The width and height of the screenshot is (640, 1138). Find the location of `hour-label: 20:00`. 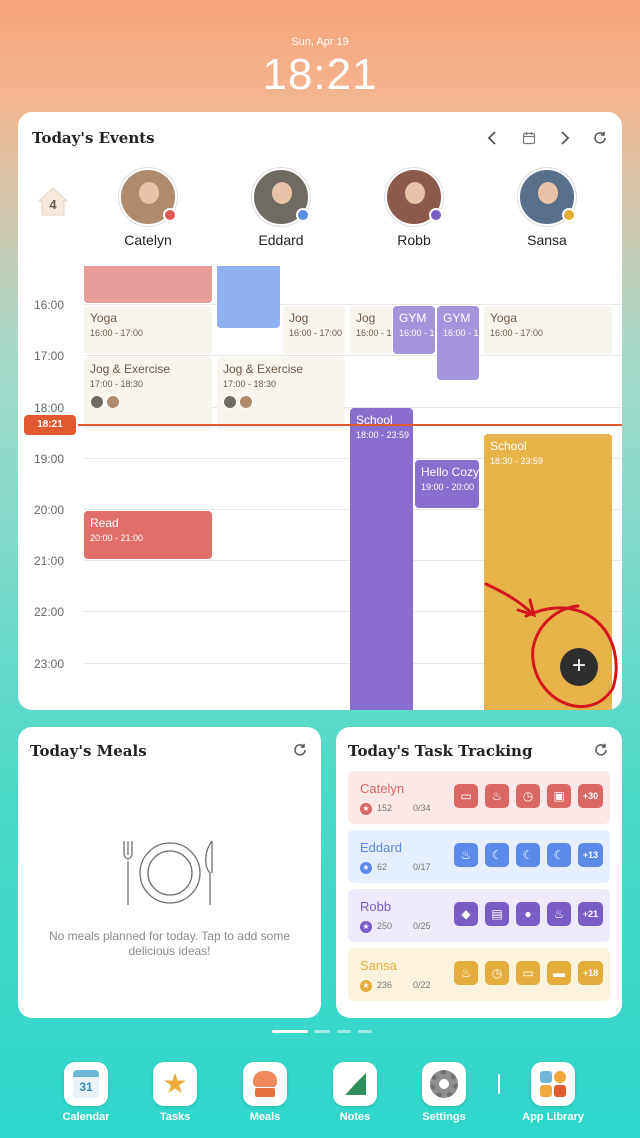

hour-label: 20:00 is located at coordinates (49, 510).